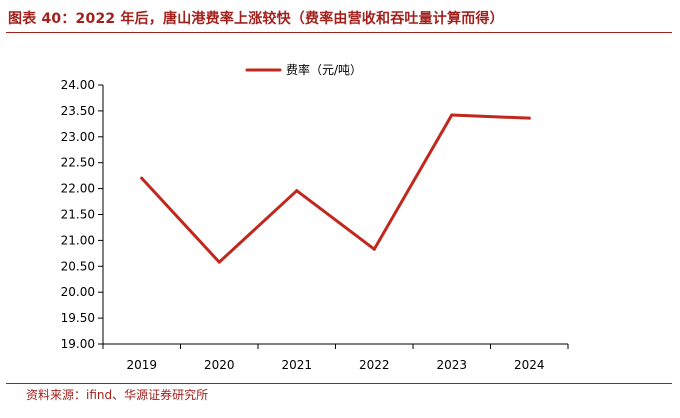 The width and height of the screenshot is (680, 418). Describe the element at coordinates (78, 163) in the screenshot. I see `y-tick-label: 22.50` at that location.